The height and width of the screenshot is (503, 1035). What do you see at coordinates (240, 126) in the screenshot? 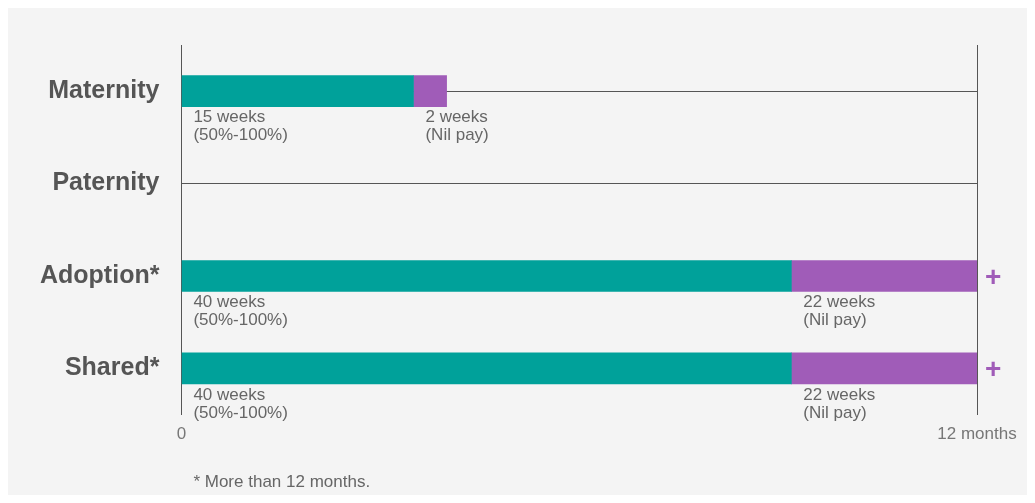
I see `annotation: 15 weeks (50%-100%)` at bounding box center [240, 126].